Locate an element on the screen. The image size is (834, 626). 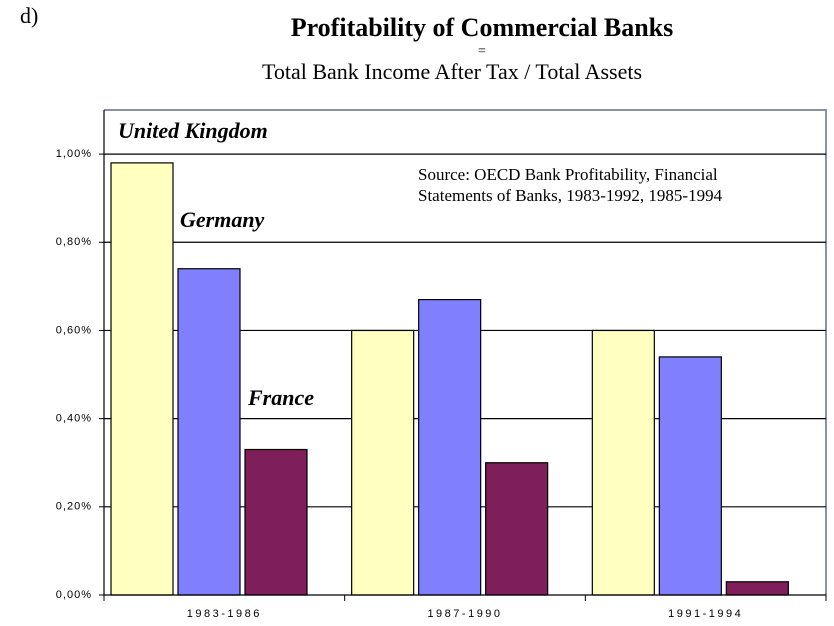
x-tick-label: 1991-1994 is located at coordinates (705, 614).